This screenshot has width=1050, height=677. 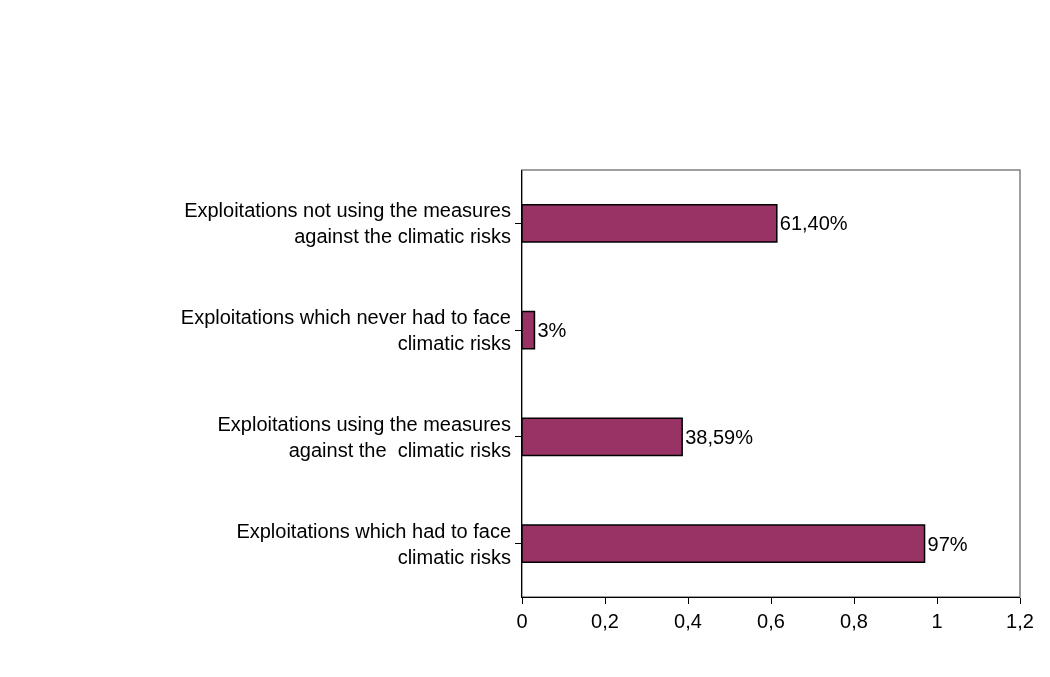 What do you see at coordinates (1020, 621) in the screenshot?
I see `x-tick-label: 1,2` at bounding box center [1020, 621].